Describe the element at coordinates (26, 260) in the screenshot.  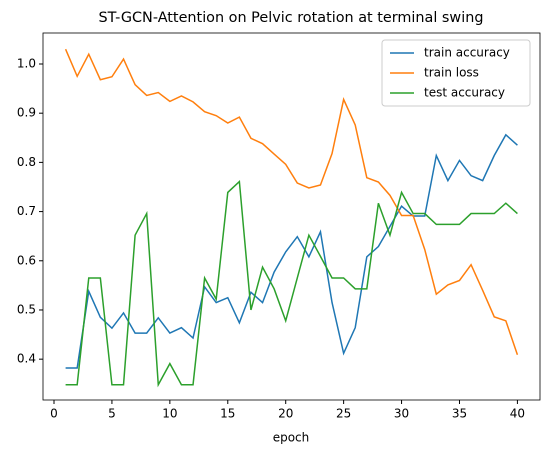
I see `y-tick-label: 0.6` at that location.